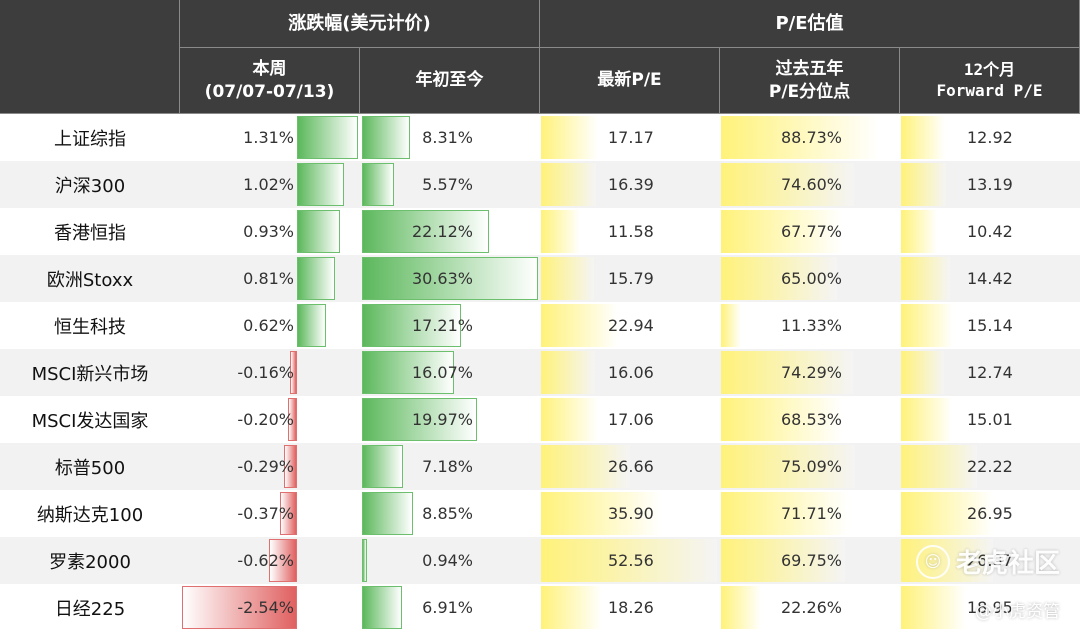 The image size is (1080, 632). I want to click on pe-value: 17.17, so click(631, 137).